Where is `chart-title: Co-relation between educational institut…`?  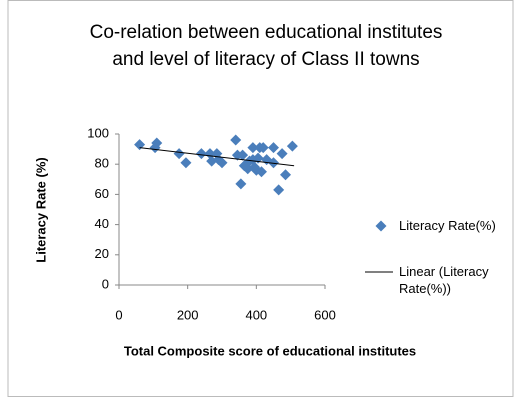
chart-title: Co-relation between educational institut… is located at coordinates (266, 46).